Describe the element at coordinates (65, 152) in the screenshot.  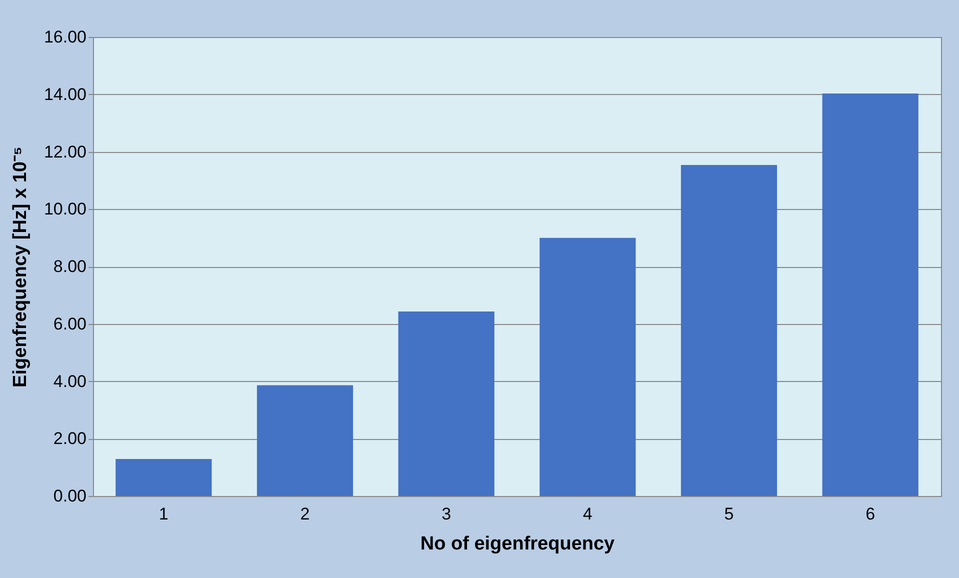
I see `y-tick-label: 12.00` at that location.